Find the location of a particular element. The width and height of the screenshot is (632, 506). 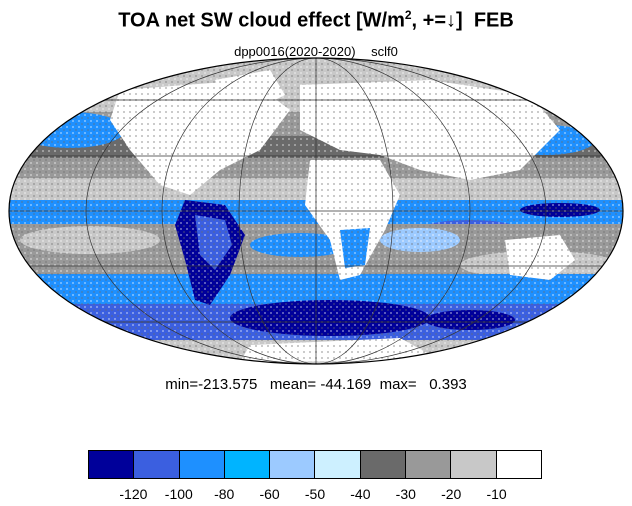

colorbar is located at coordinates (315, 464).